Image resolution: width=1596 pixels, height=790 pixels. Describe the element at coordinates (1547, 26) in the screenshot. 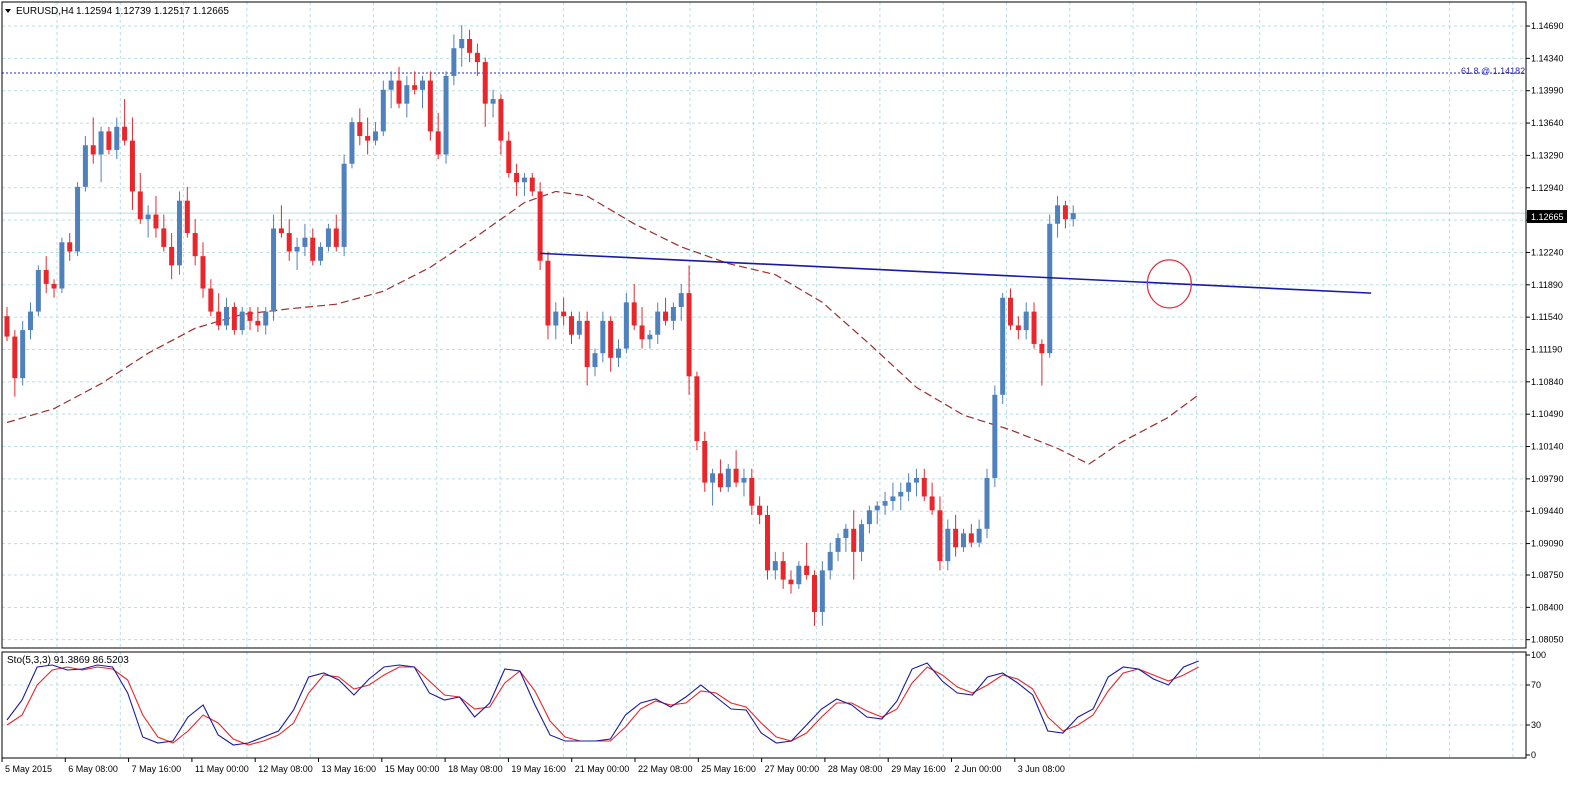

I see `price-tick-label: 1.14690` at that location.